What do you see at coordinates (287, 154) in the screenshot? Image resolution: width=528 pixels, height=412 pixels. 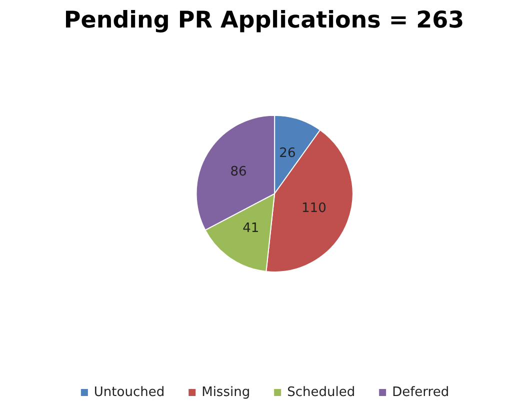 I see `data-label: 26` at bounding box center [287, 154].